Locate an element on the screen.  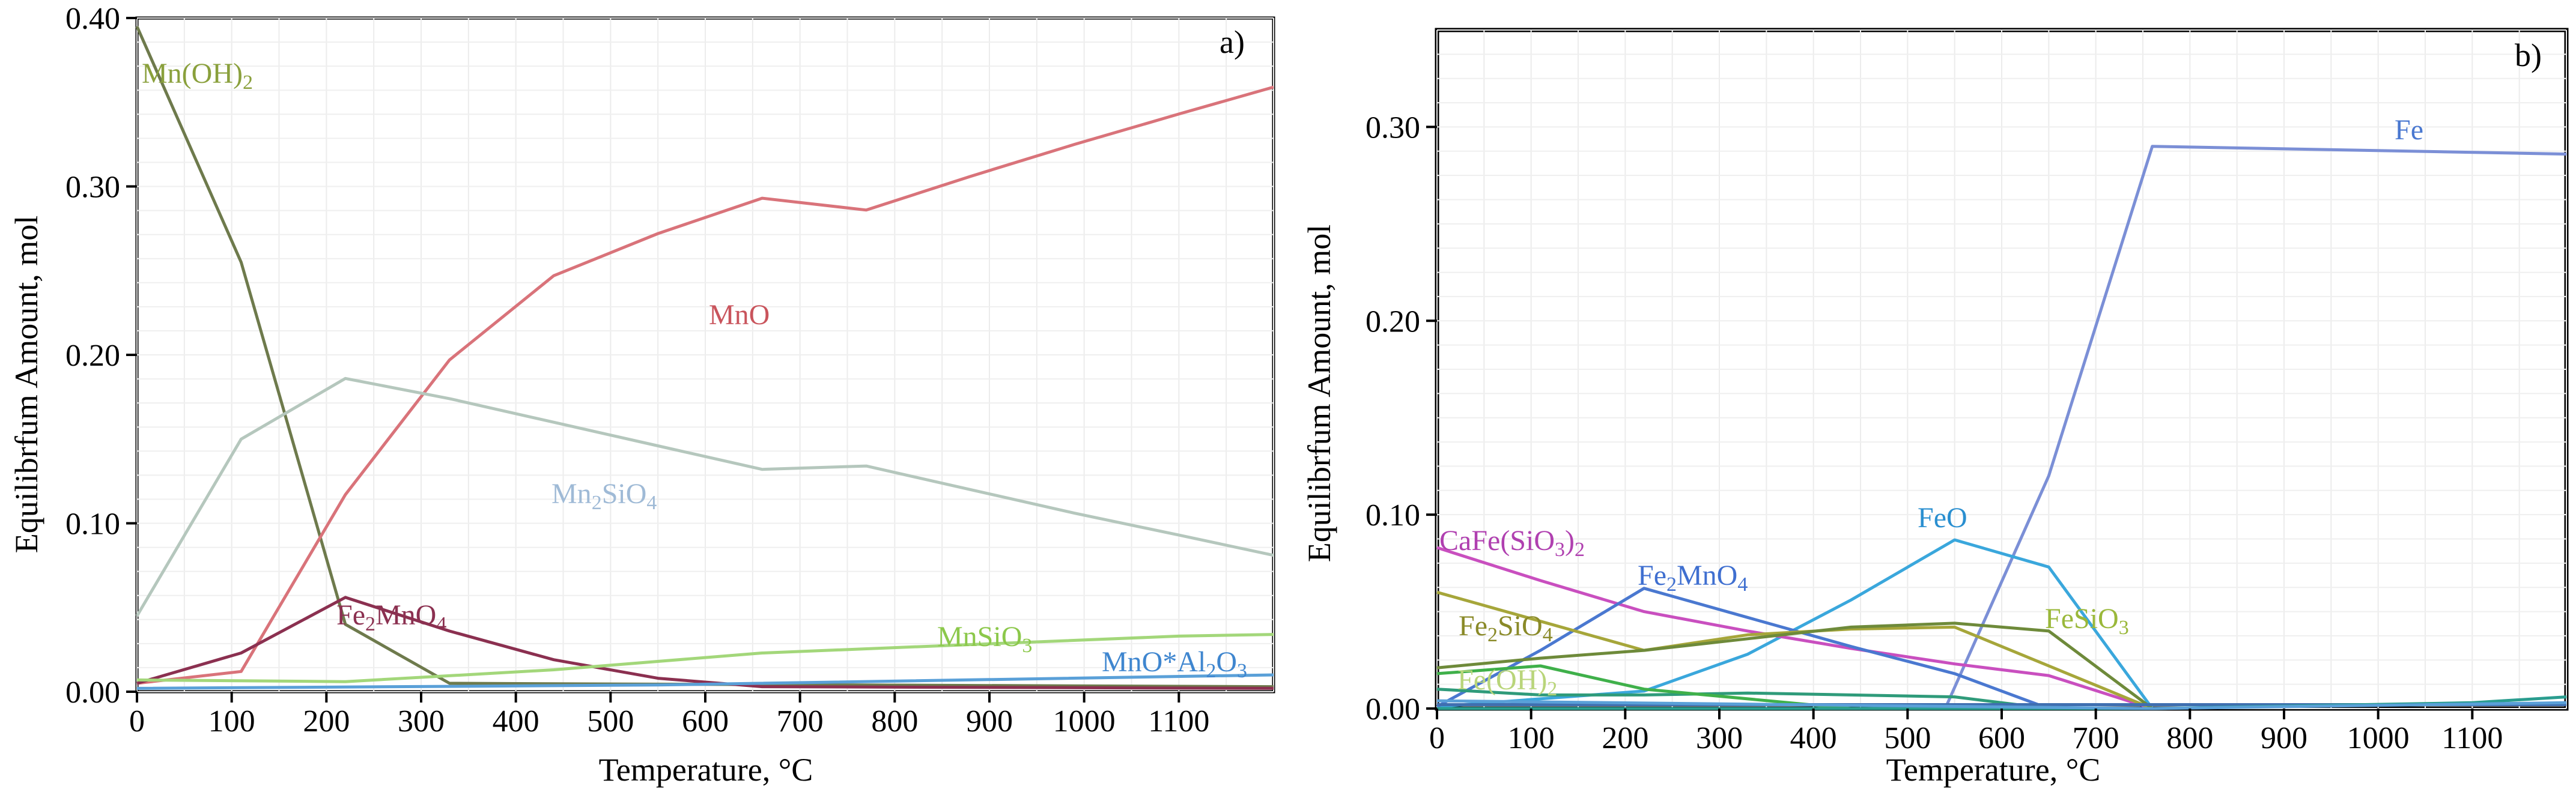
label-cafe-sio3-2: CaFe(SiO3)2 is located at coordinates (1512, 543).